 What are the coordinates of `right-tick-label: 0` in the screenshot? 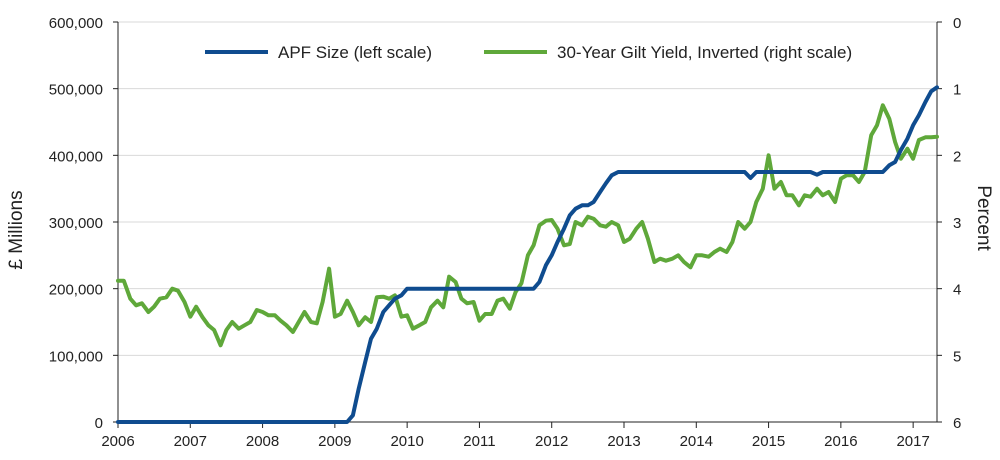 It's located at (957, 23).